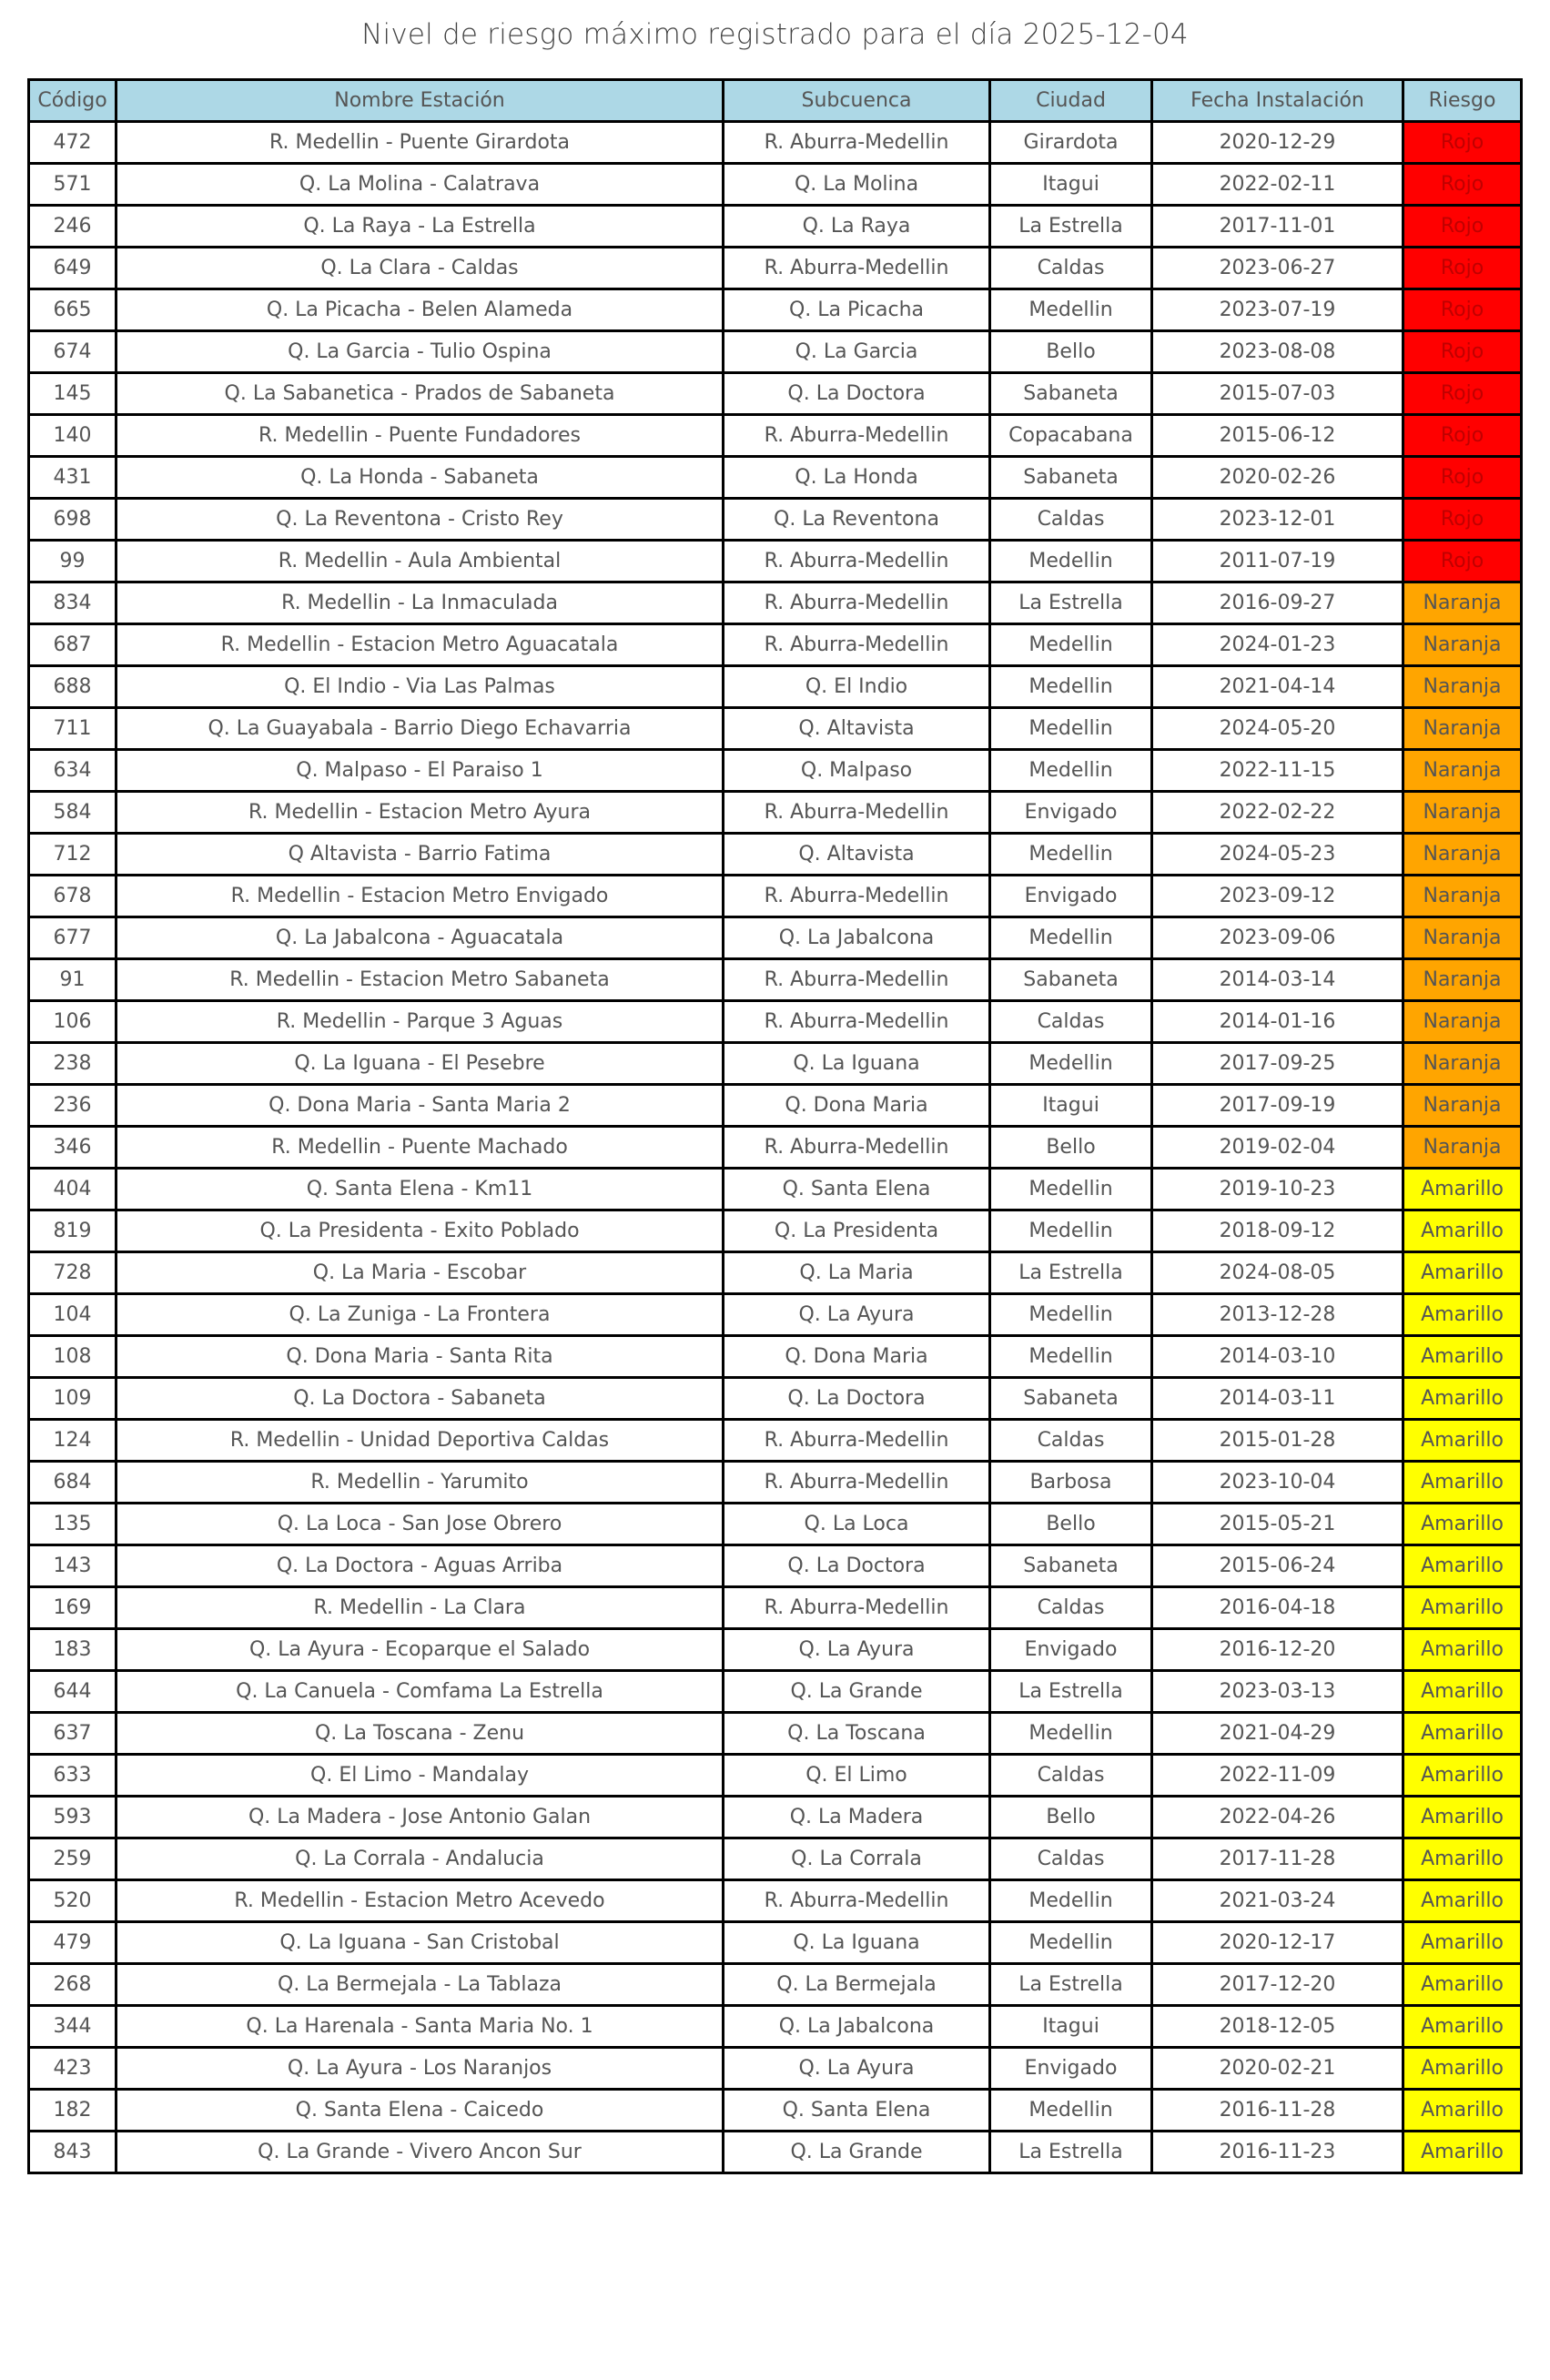 The height and width of the screenshot is (2380, 1550). Describe the element at coordinates (419, 2026) in the screenshot. I see `cell-nombre-estacion: Q. La Harenala - Santa Maria No. 1` at that location.